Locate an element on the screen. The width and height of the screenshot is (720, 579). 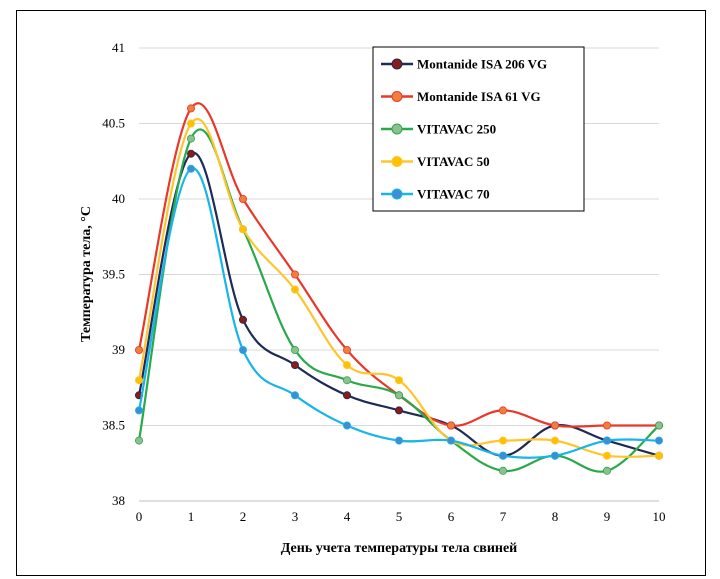
y-tick-label: 41 is located at coordinates (118, 47).